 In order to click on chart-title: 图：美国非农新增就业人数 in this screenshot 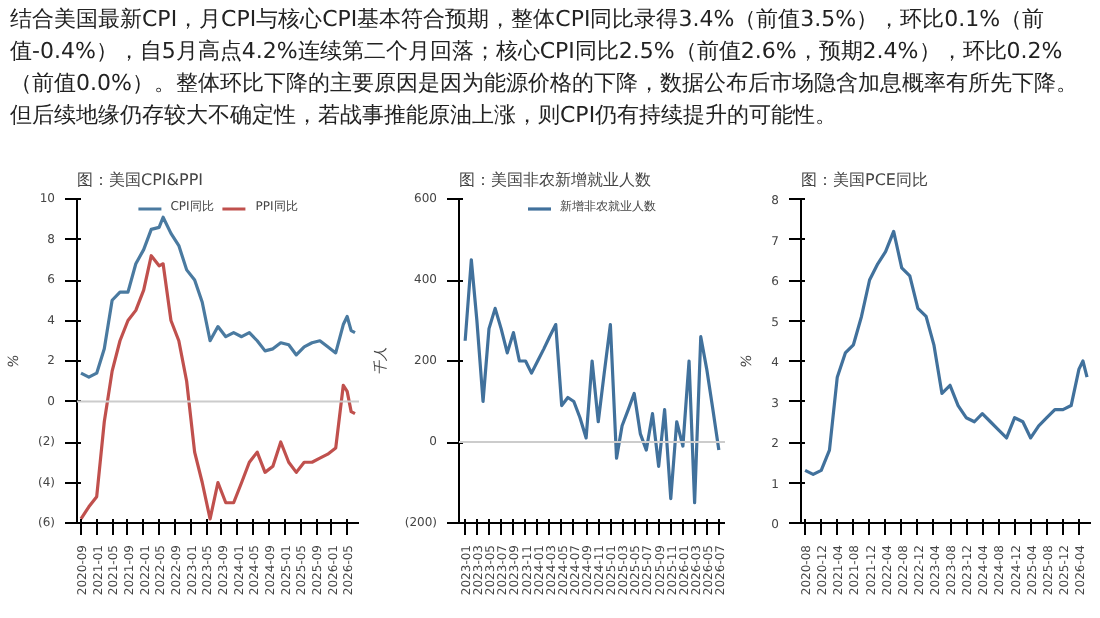, I will do `click(555, 180)`.